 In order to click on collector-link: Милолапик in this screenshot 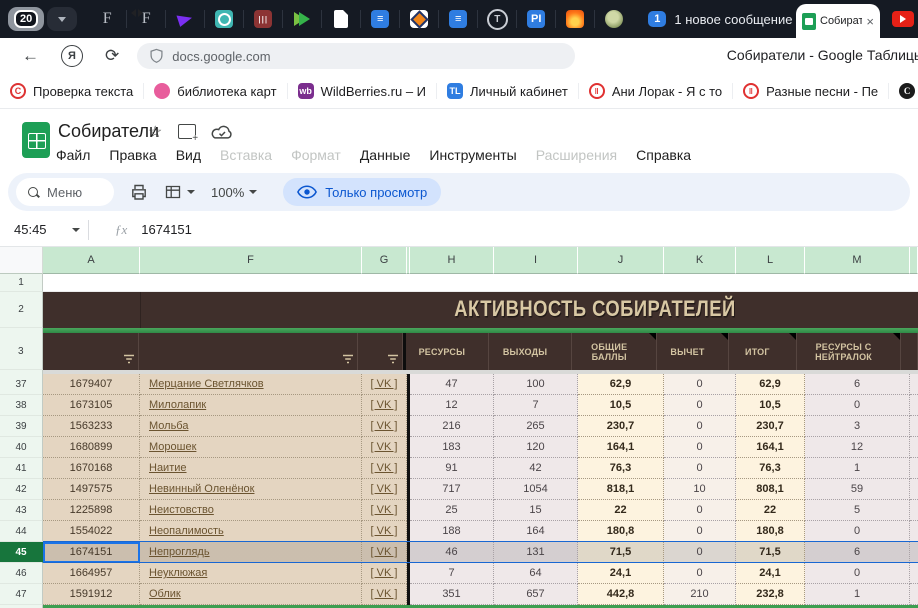, I will do `click(178, 405)`.